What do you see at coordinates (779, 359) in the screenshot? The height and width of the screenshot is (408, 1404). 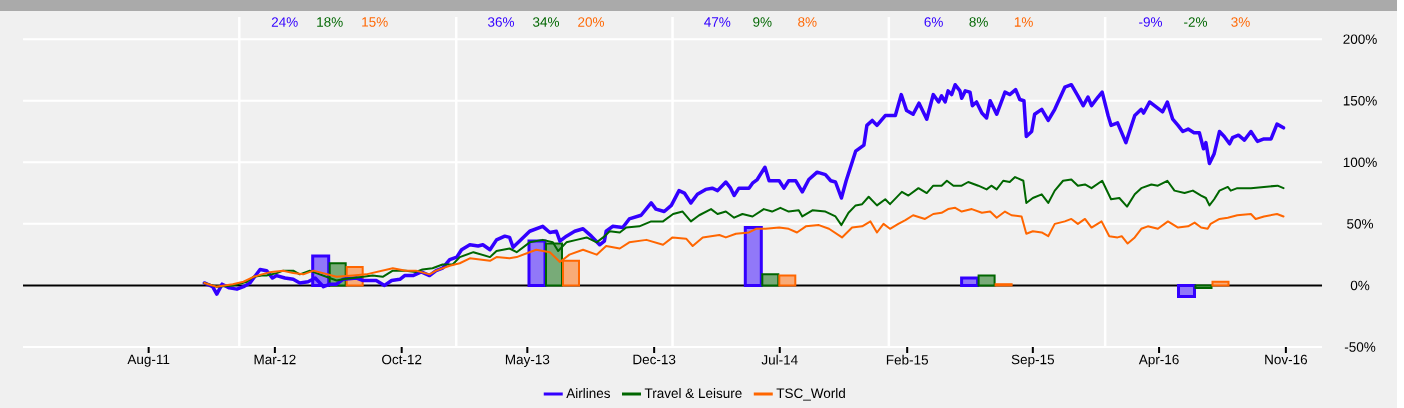 I see `x-tick-label: Jul-14` at bounding box center [779, 359].